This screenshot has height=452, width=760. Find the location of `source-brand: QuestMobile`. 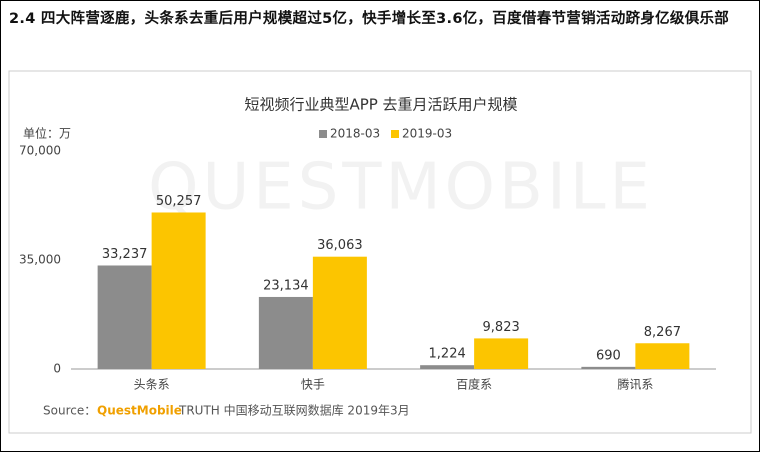

source-brand: QuestMobile is located at coordinates (139, 411).